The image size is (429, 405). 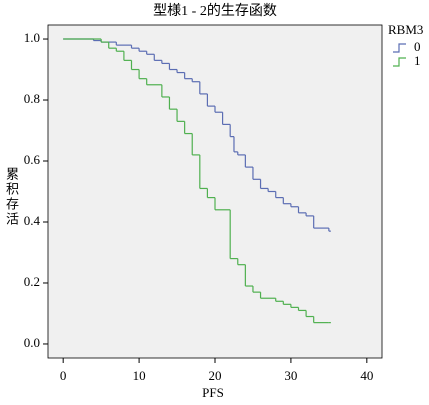 I want to click on y-axis-label-text: 累积存活, so click(x=11, y=197).